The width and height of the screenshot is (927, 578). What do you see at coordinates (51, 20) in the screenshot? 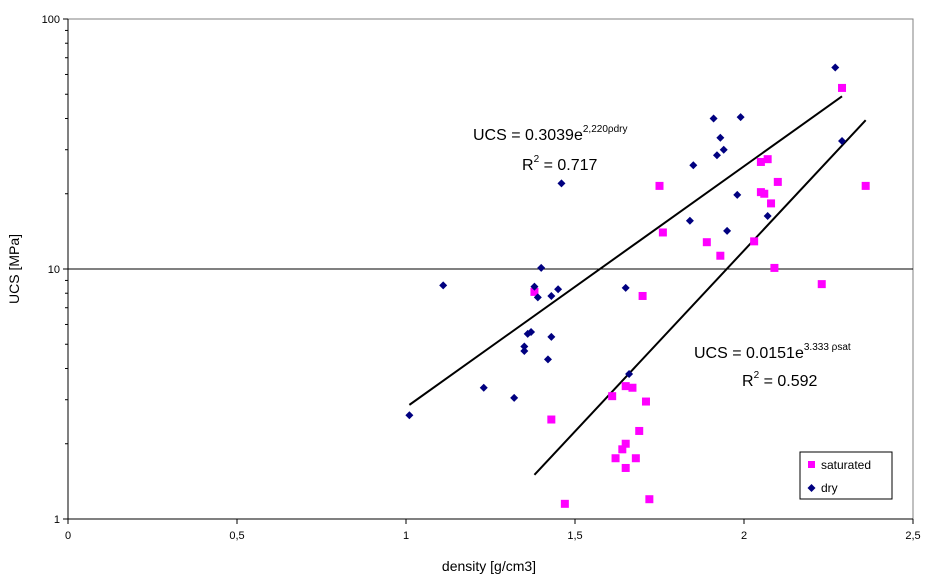
I see `y-tick-label: 100` at bounding box center [51, 20].